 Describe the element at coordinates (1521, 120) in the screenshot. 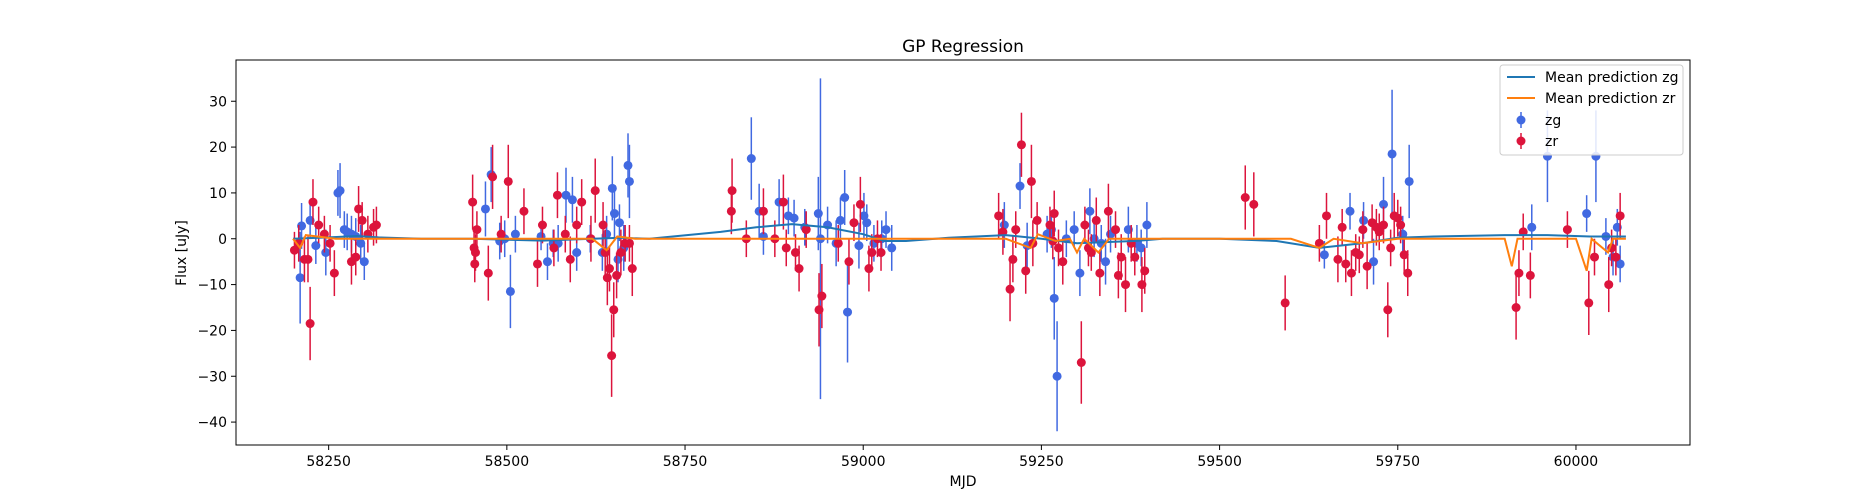

I see `legend-swatch-zg-marker` at that location.